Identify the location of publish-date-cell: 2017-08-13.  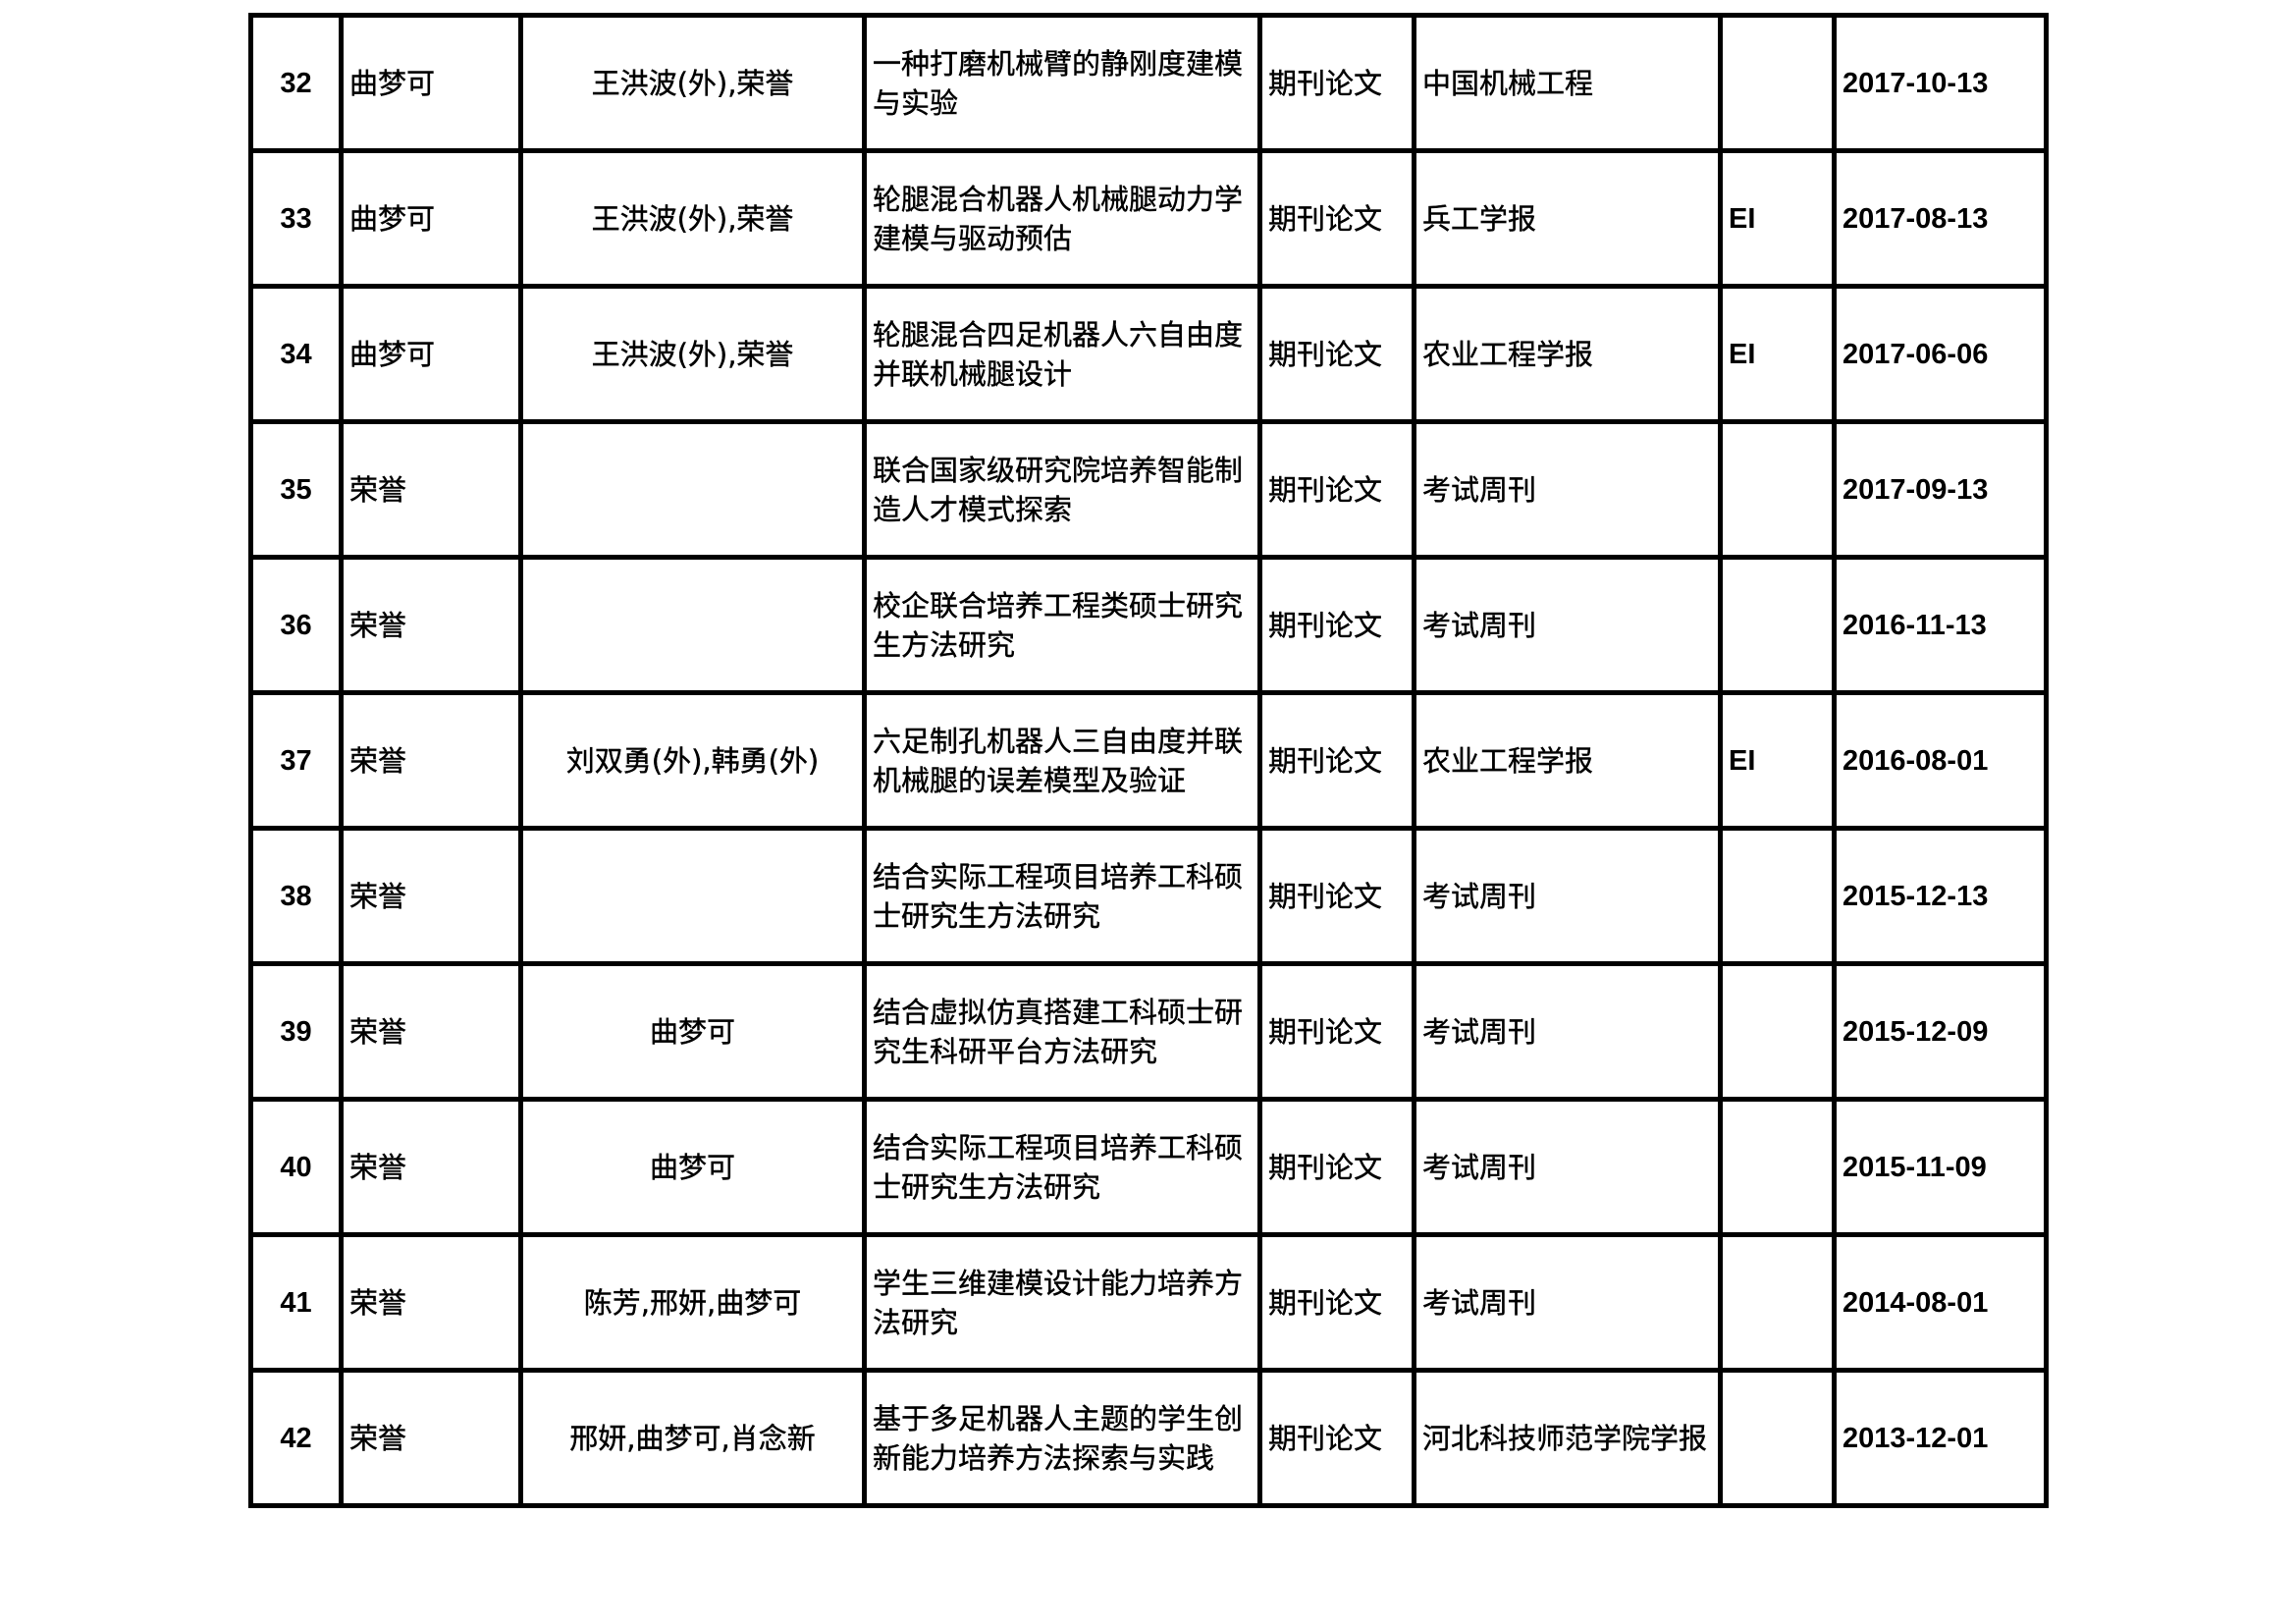
(1940, 218).